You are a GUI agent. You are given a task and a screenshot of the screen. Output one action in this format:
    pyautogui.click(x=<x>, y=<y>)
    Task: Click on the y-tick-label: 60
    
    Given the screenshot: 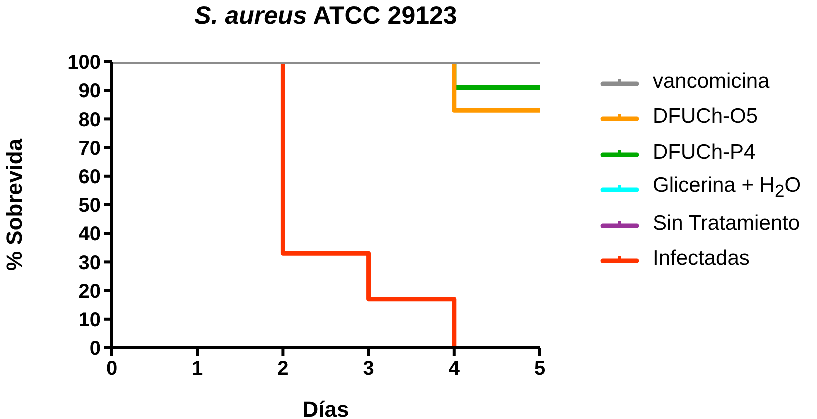 What is the action you would take?
    pyautogui.click(x=89, y=177)
    